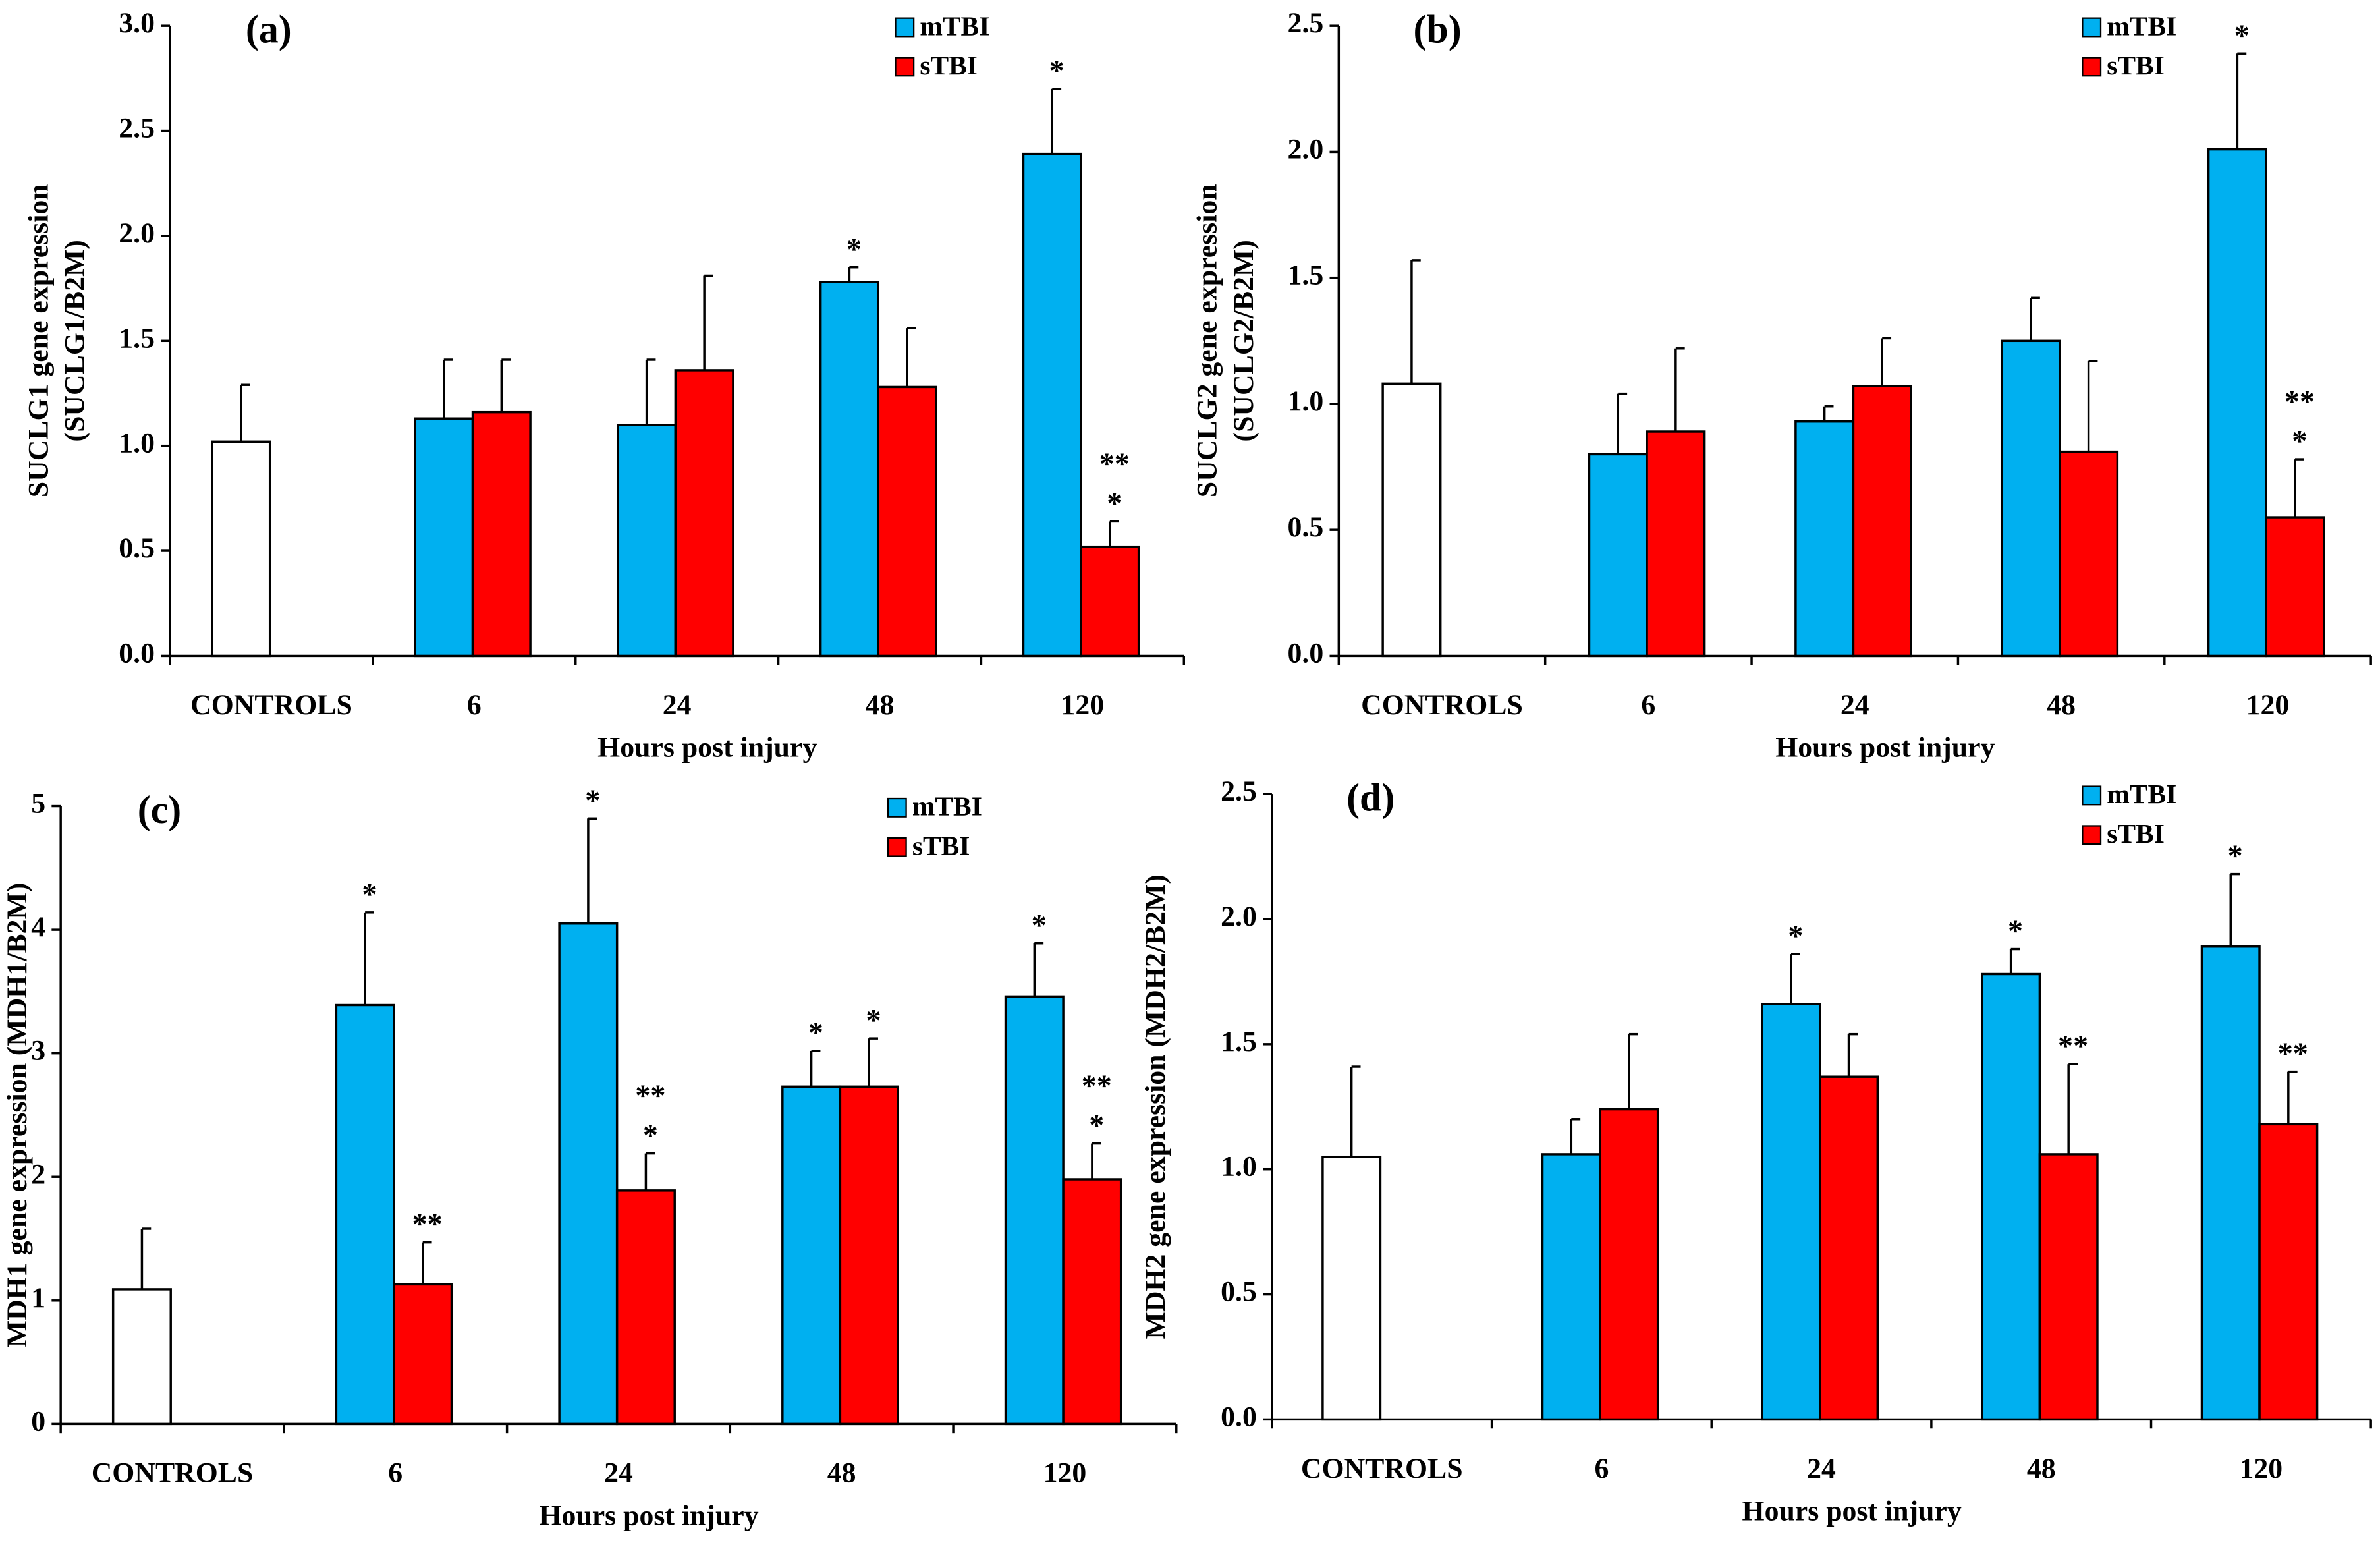  What do you see at coordinates (38, 804) in the screenshot?
I see `y-tick-label: 5` at bounding box center [38, 804].